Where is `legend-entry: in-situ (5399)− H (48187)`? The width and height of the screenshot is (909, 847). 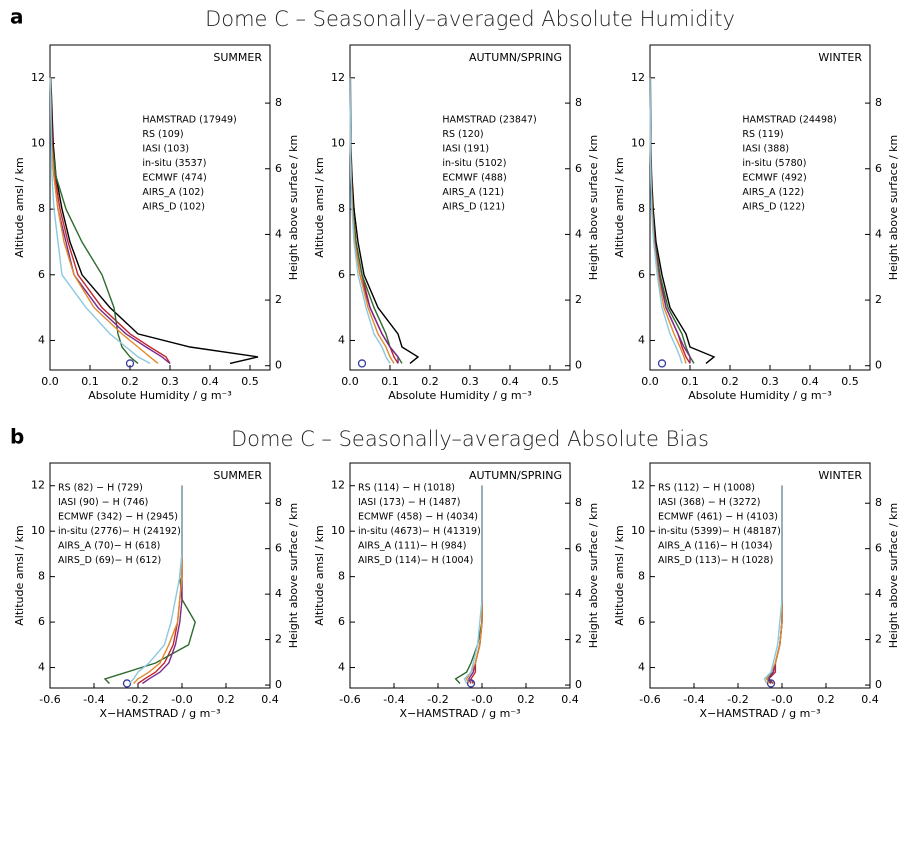
legend-entry: in-situ (5399)− H (48187) is located at coordinates (719, 531).